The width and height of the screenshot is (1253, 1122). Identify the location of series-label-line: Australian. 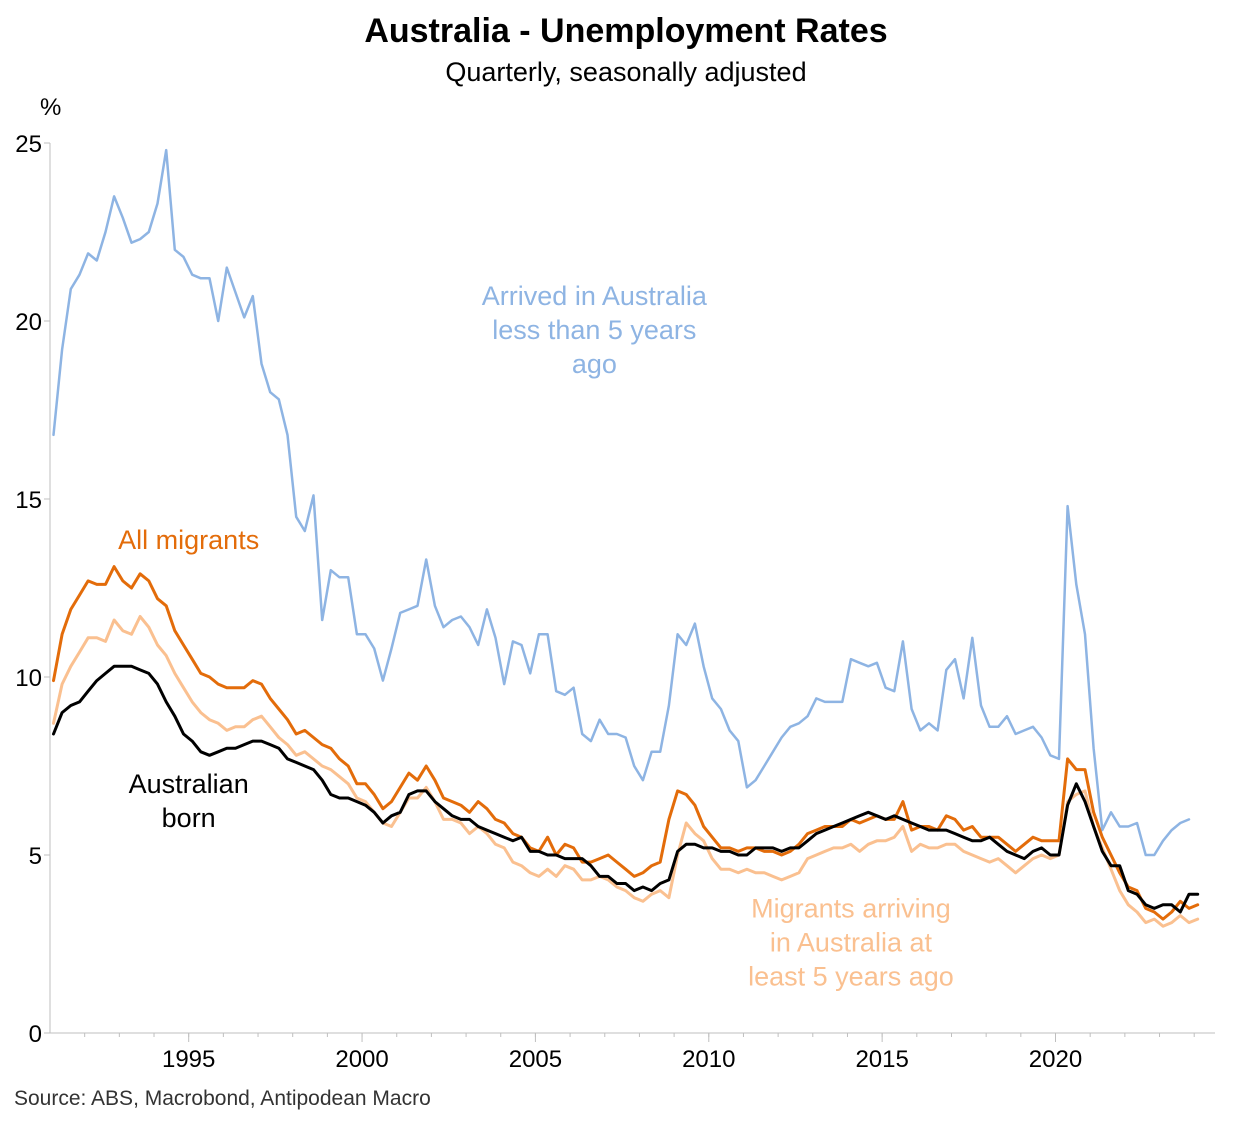
(189, 784).